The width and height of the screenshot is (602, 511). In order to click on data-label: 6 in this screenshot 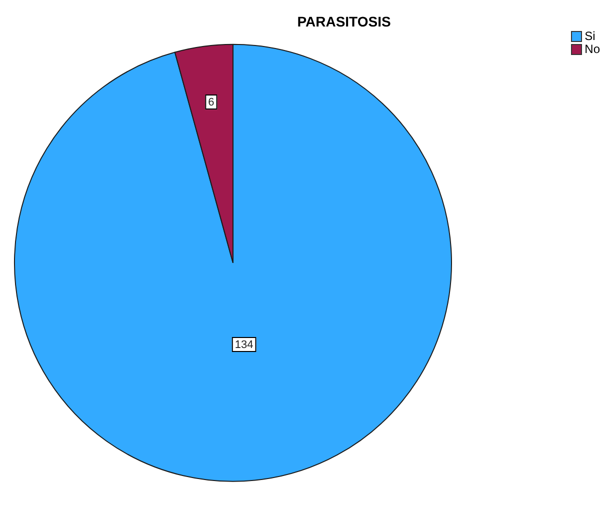, I will do `click(211, 102)`.